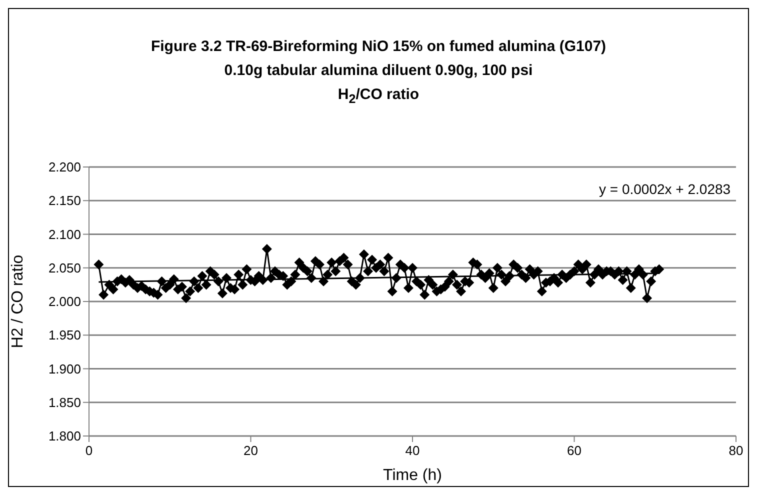  Describe the element at coordinates (378, 84) in the screenshot. I see `chart-subtitle: 0.10g tabular alumina diluent 0.90g, 100 psi H$_{2}$/CO ratio` at that location.